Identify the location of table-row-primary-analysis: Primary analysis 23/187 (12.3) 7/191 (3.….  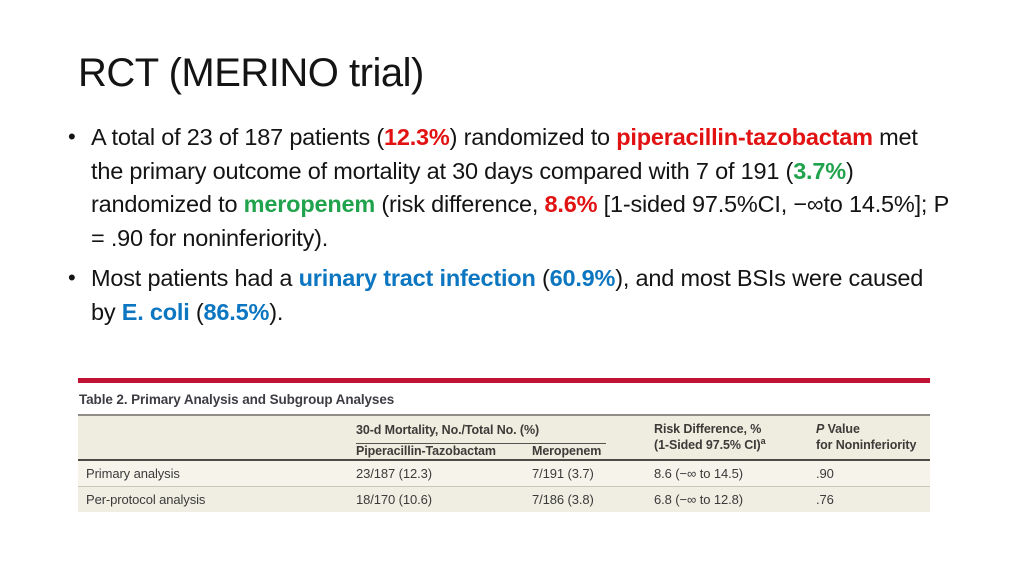
(504, 473).